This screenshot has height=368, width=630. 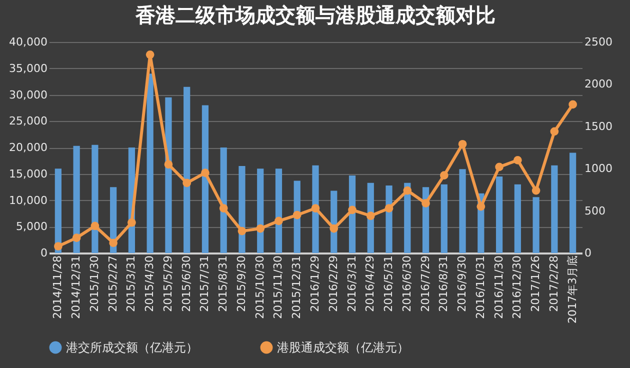 I want to click on x-tick-label: 2015/5/29, so click(x=167, y=284).